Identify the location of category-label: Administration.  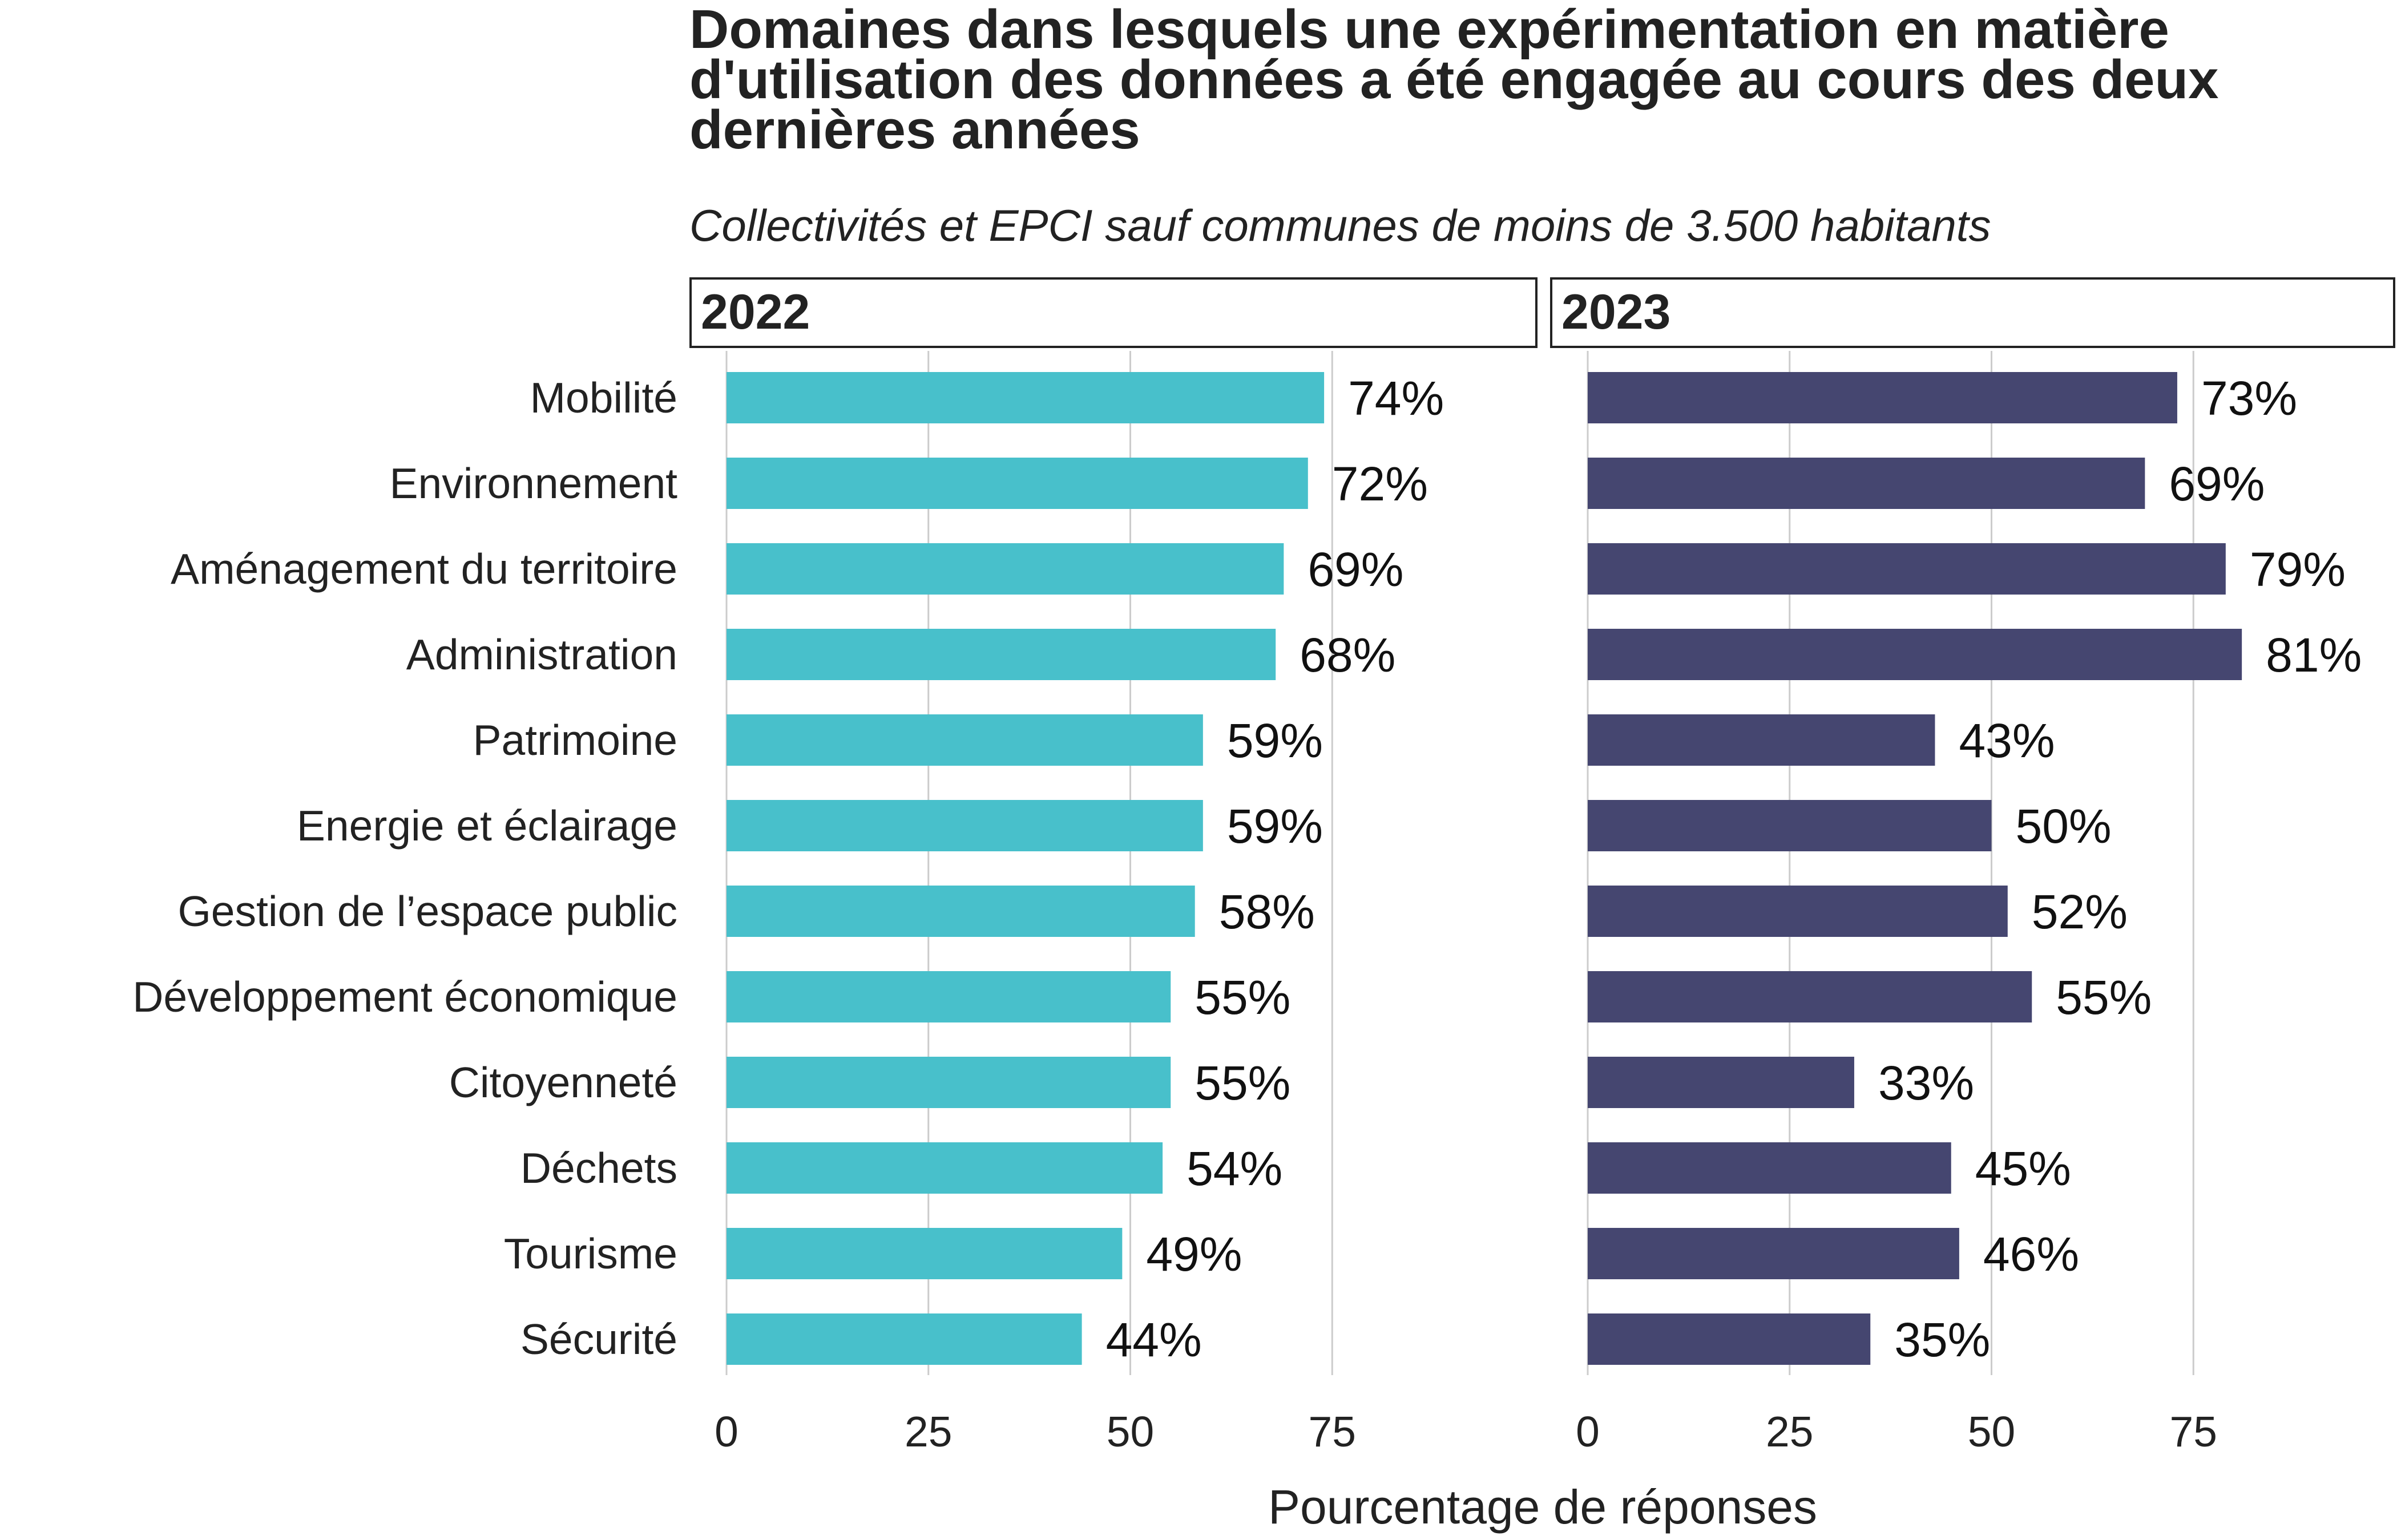
(541, 654).